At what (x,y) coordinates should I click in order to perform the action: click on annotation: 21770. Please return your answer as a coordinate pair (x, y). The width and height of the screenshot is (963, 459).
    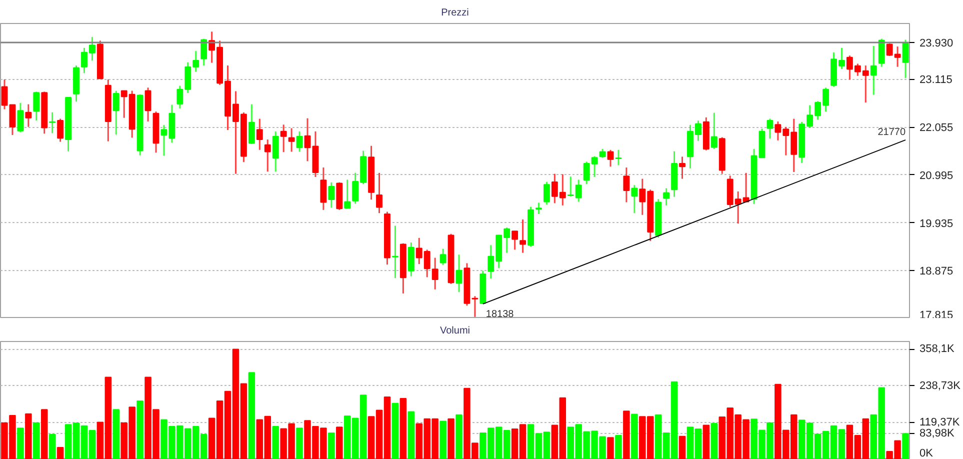
    Looking at the image, I should click on (892, 132).